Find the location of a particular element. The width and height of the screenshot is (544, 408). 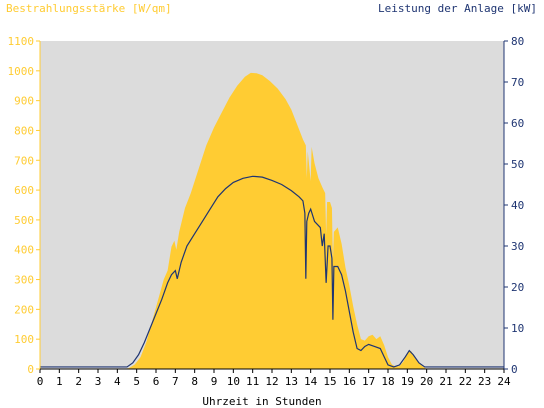

left-tick-label: 300 is located at coordinates (24, 280).